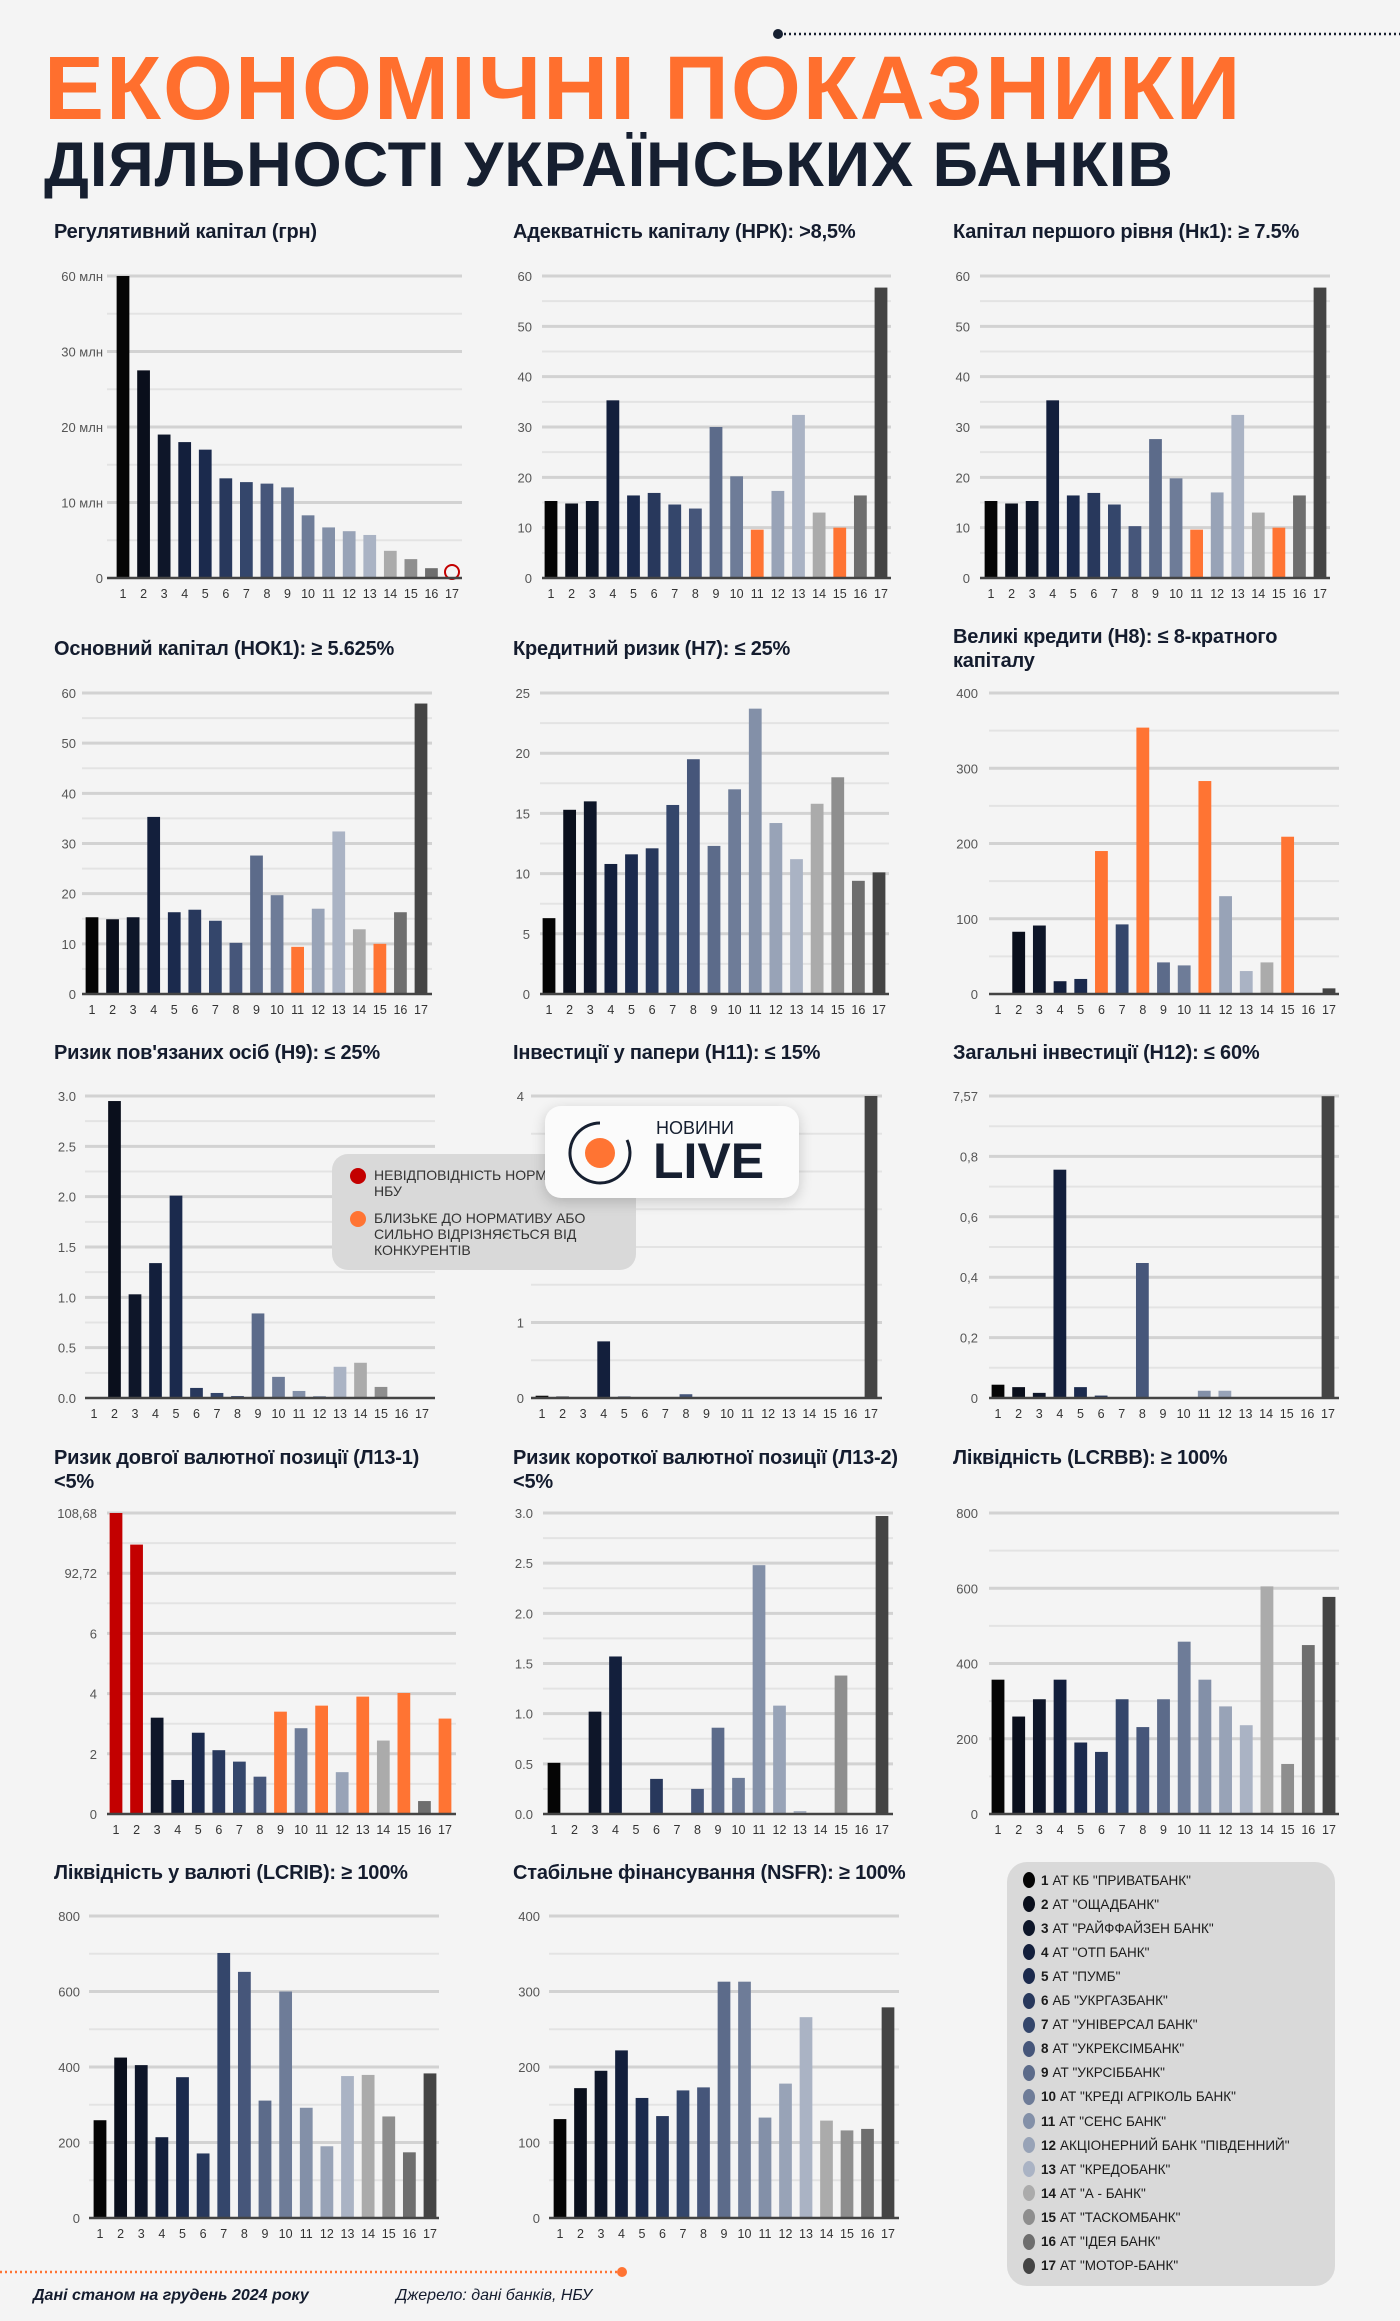  I want to click on legend-item: 7 АТ "УНІВЕРСАЛ БАНК", so click(1110, 2024).